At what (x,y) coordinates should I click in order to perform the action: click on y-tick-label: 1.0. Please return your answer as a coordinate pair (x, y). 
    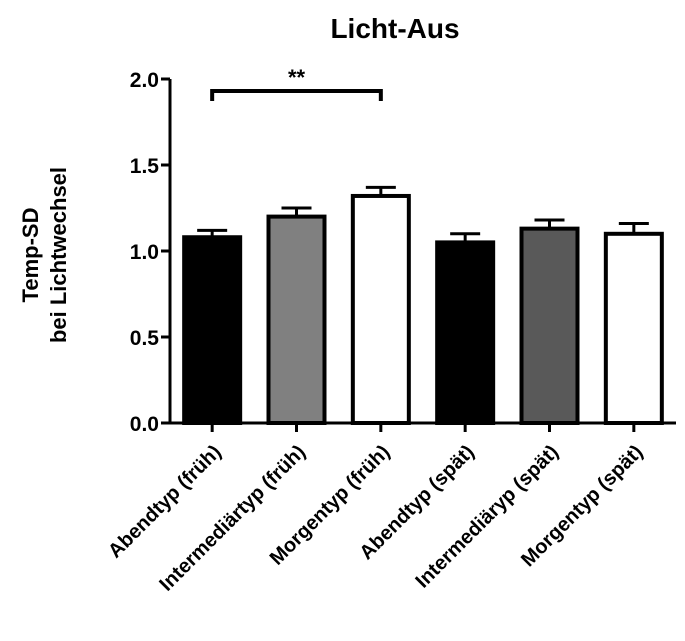
    Looking at the image, I should click on (144, 252).